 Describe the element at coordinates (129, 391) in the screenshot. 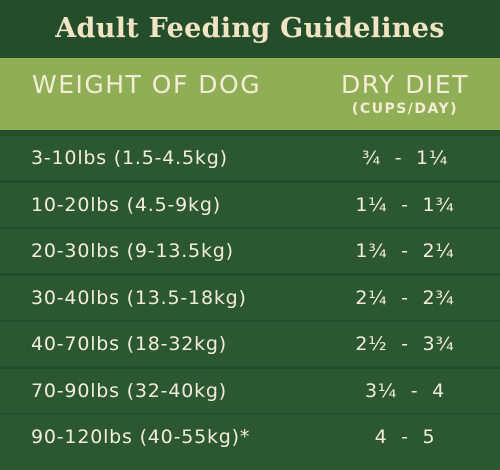

I see `weight-cell: 70-90lbs (32-40kg)` at that location.